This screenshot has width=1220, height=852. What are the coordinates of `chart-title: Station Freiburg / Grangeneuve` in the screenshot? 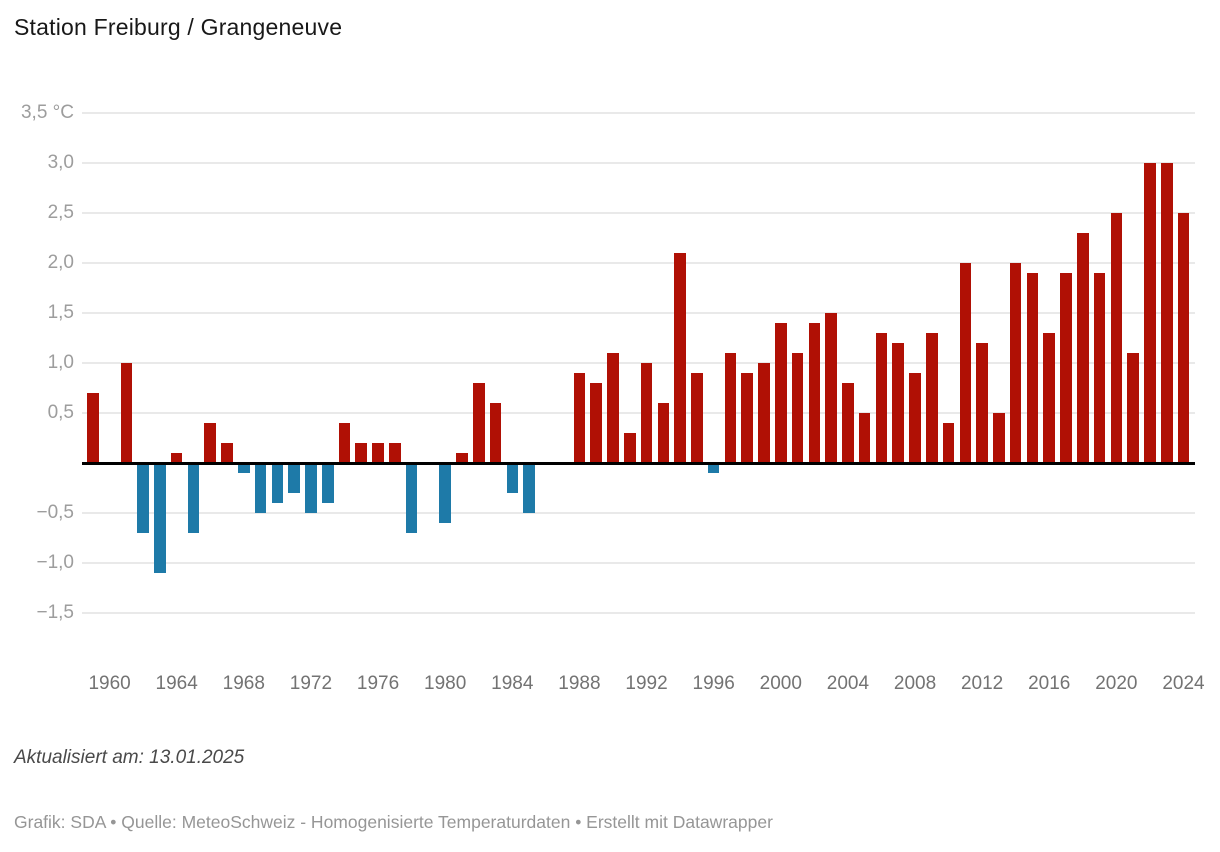 It's located at (178, 27).